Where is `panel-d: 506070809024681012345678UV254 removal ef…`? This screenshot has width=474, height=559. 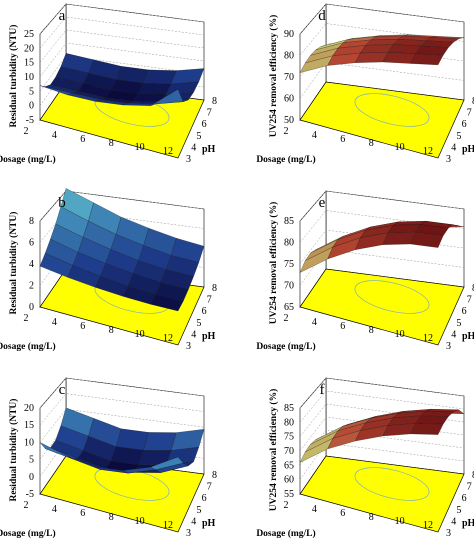 panel-d: 506070809024681012345678UV254 removal ef… is located at coordinates (365, 84).